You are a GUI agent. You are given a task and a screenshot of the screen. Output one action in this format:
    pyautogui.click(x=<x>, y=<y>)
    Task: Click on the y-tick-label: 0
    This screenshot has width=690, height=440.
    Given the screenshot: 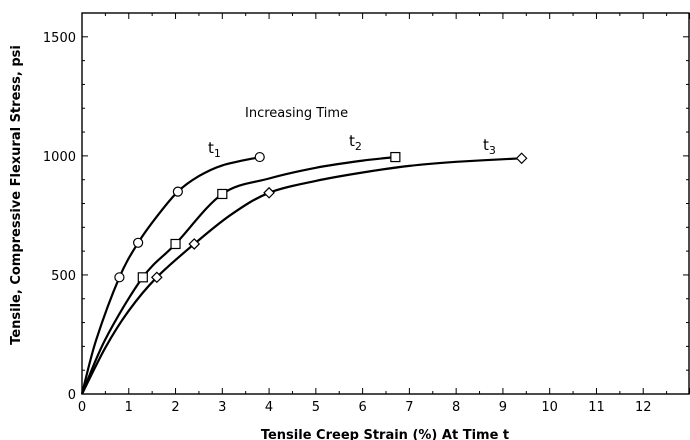 What is the action you would take?
    pyautogui.click(x=72, y=395)
    